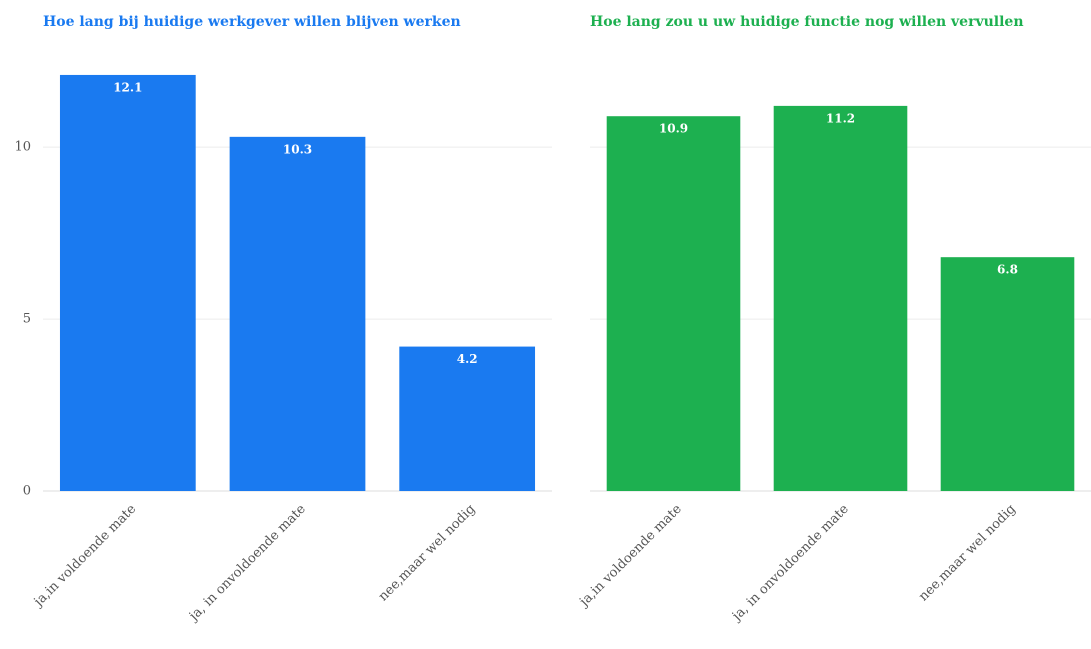 This screenshot has width=1091, height=649. Describe the element at coordinates (22, 147) in the screenshot. I see `y-tick-label: 10` at that location.